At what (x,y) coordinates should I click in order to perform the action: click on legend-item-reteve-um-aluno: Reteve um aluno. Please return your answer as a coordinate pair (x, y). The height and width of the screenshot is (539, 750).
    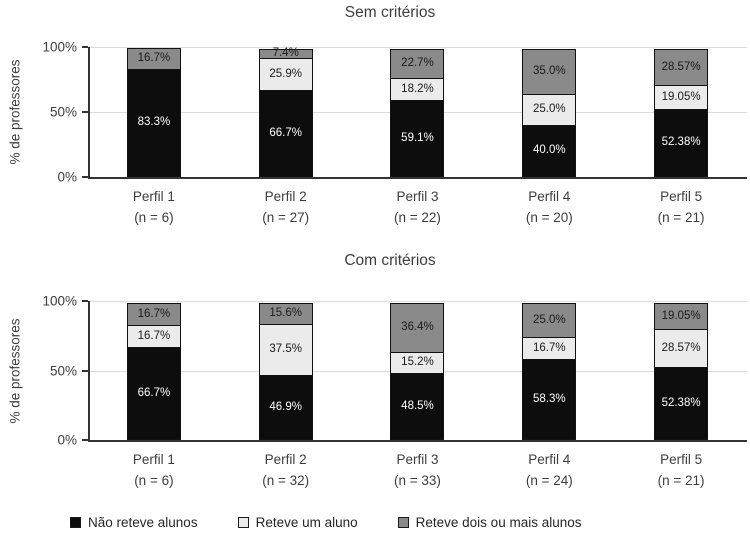
    Looking at the image, I should click on (297, 522).